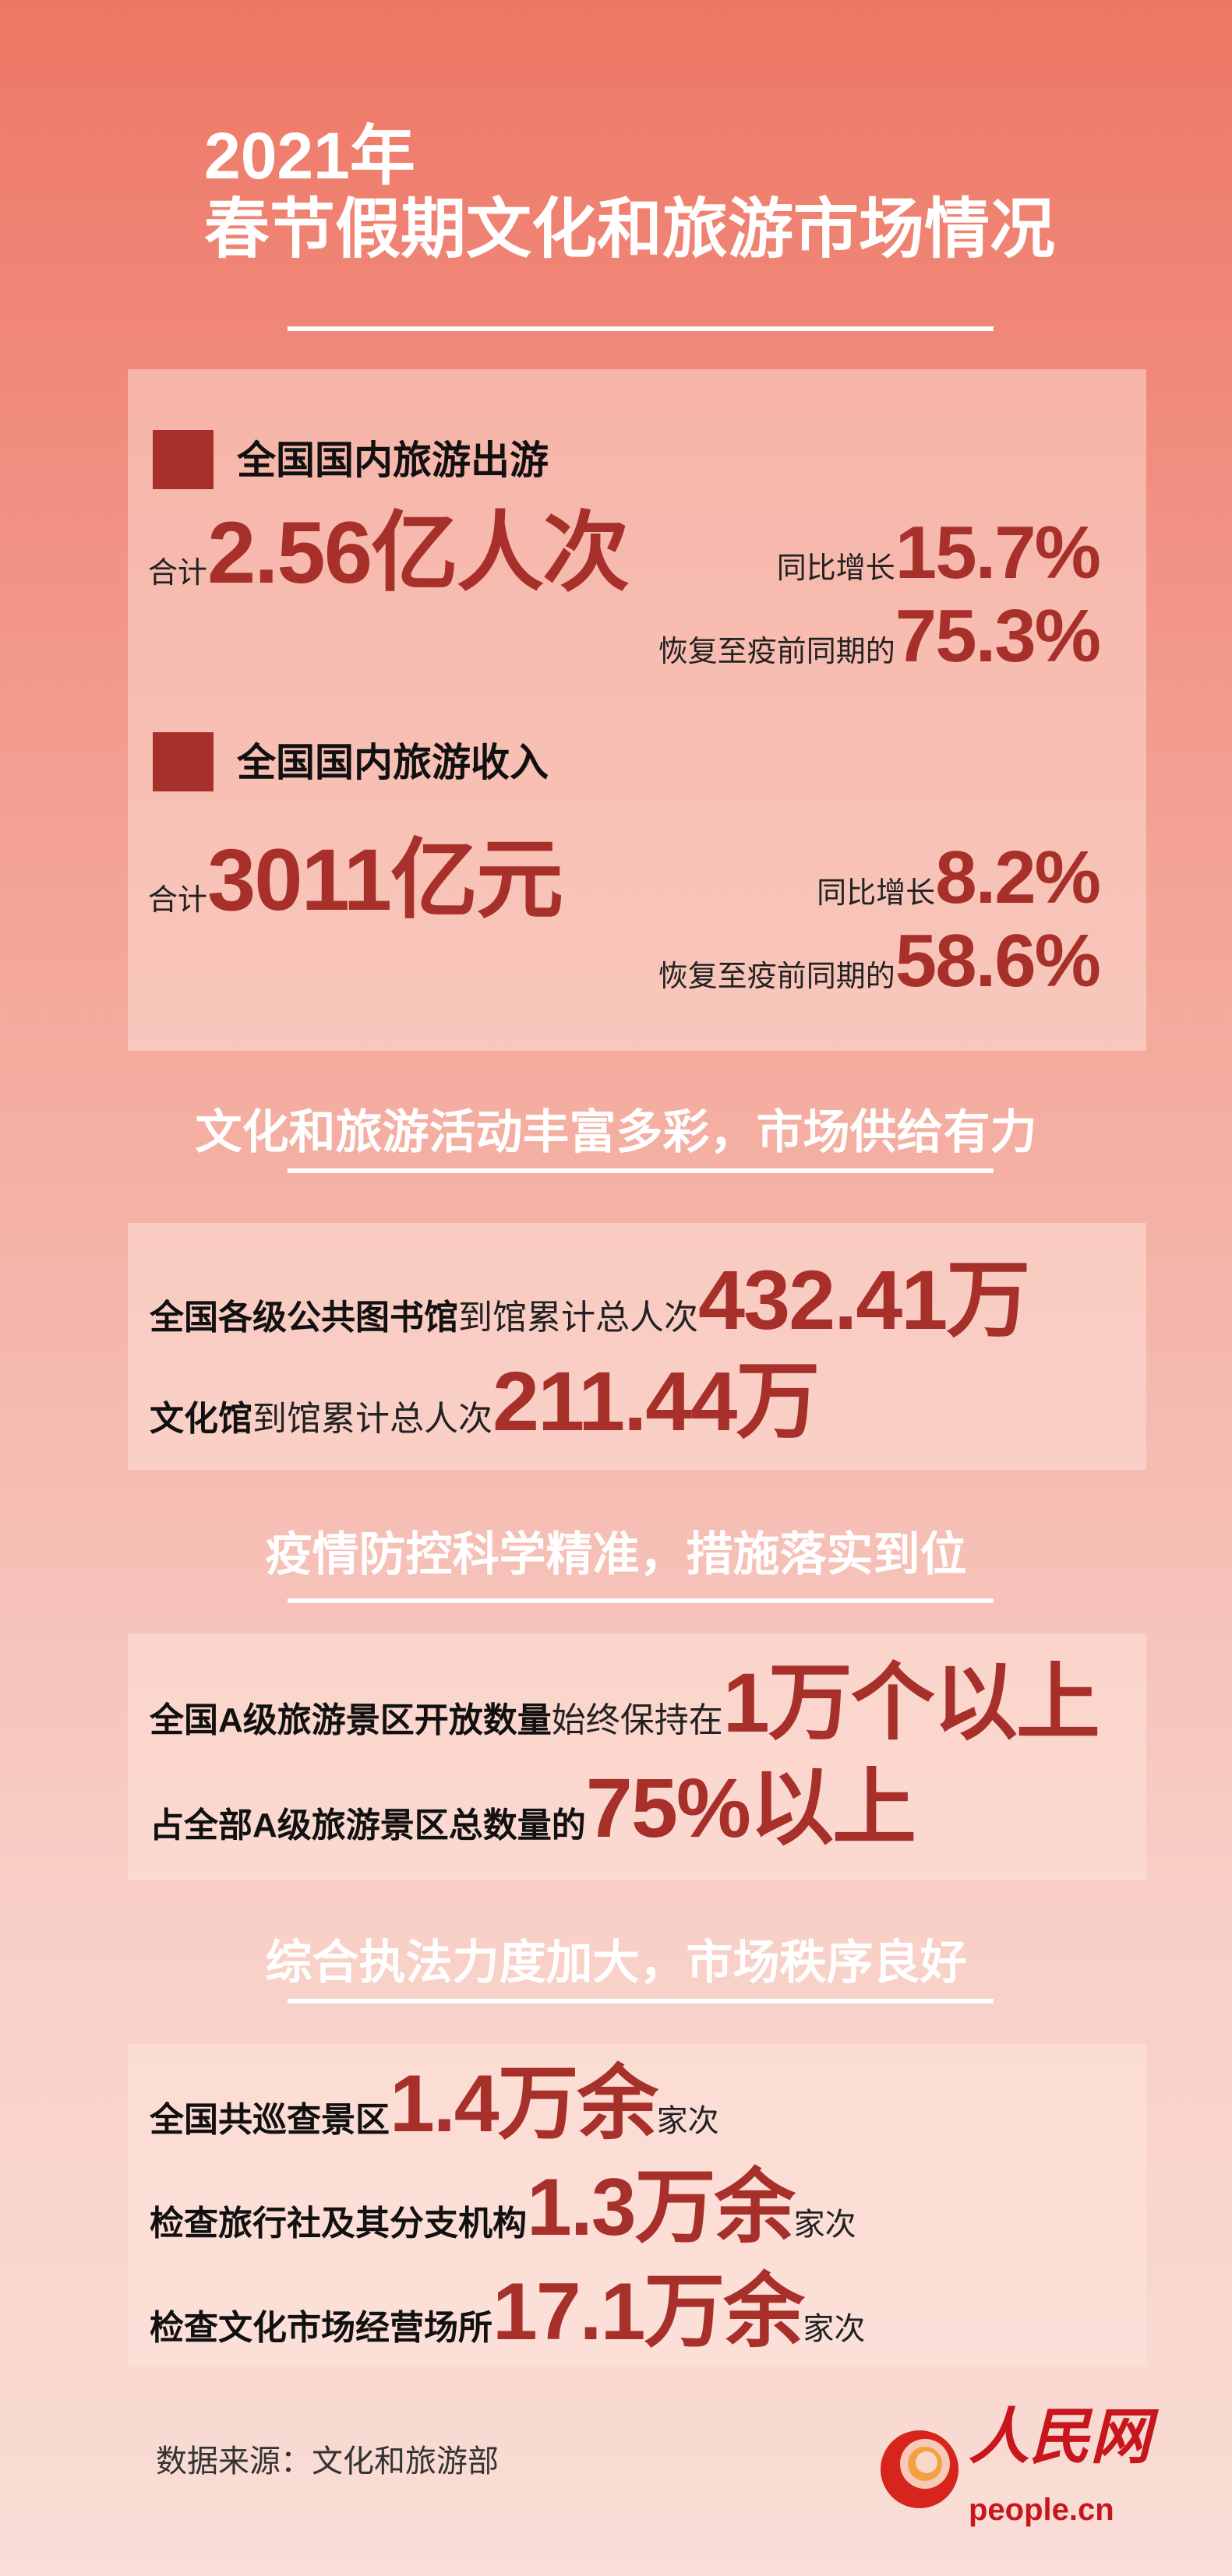 This screenshot has height=2576, width=1232. What do you see at coordinates (327, 2461) in the screenshot?
I see `data-source: 数据来源：文化和旅游部` at bounding box center [327, 2461].